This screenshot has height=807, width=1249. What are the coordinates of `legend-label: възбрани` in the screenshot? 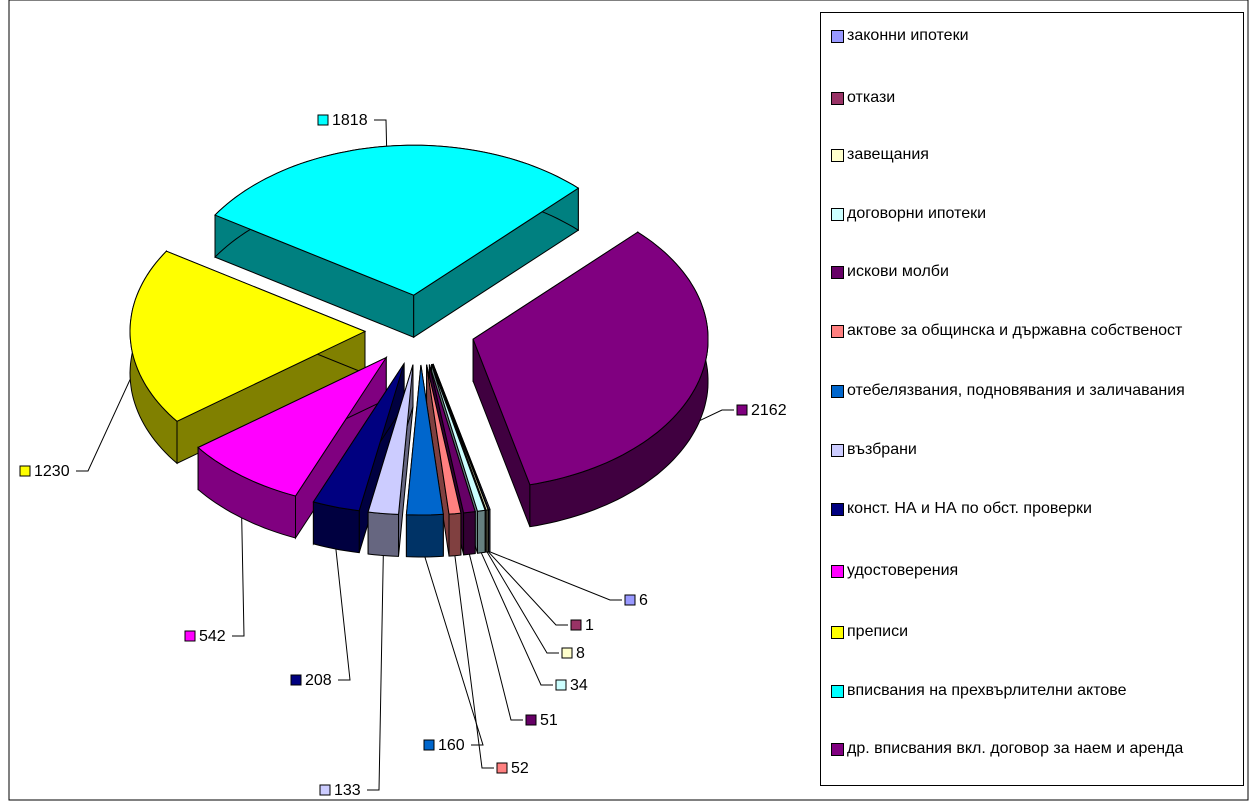 It's located at (882, 449).